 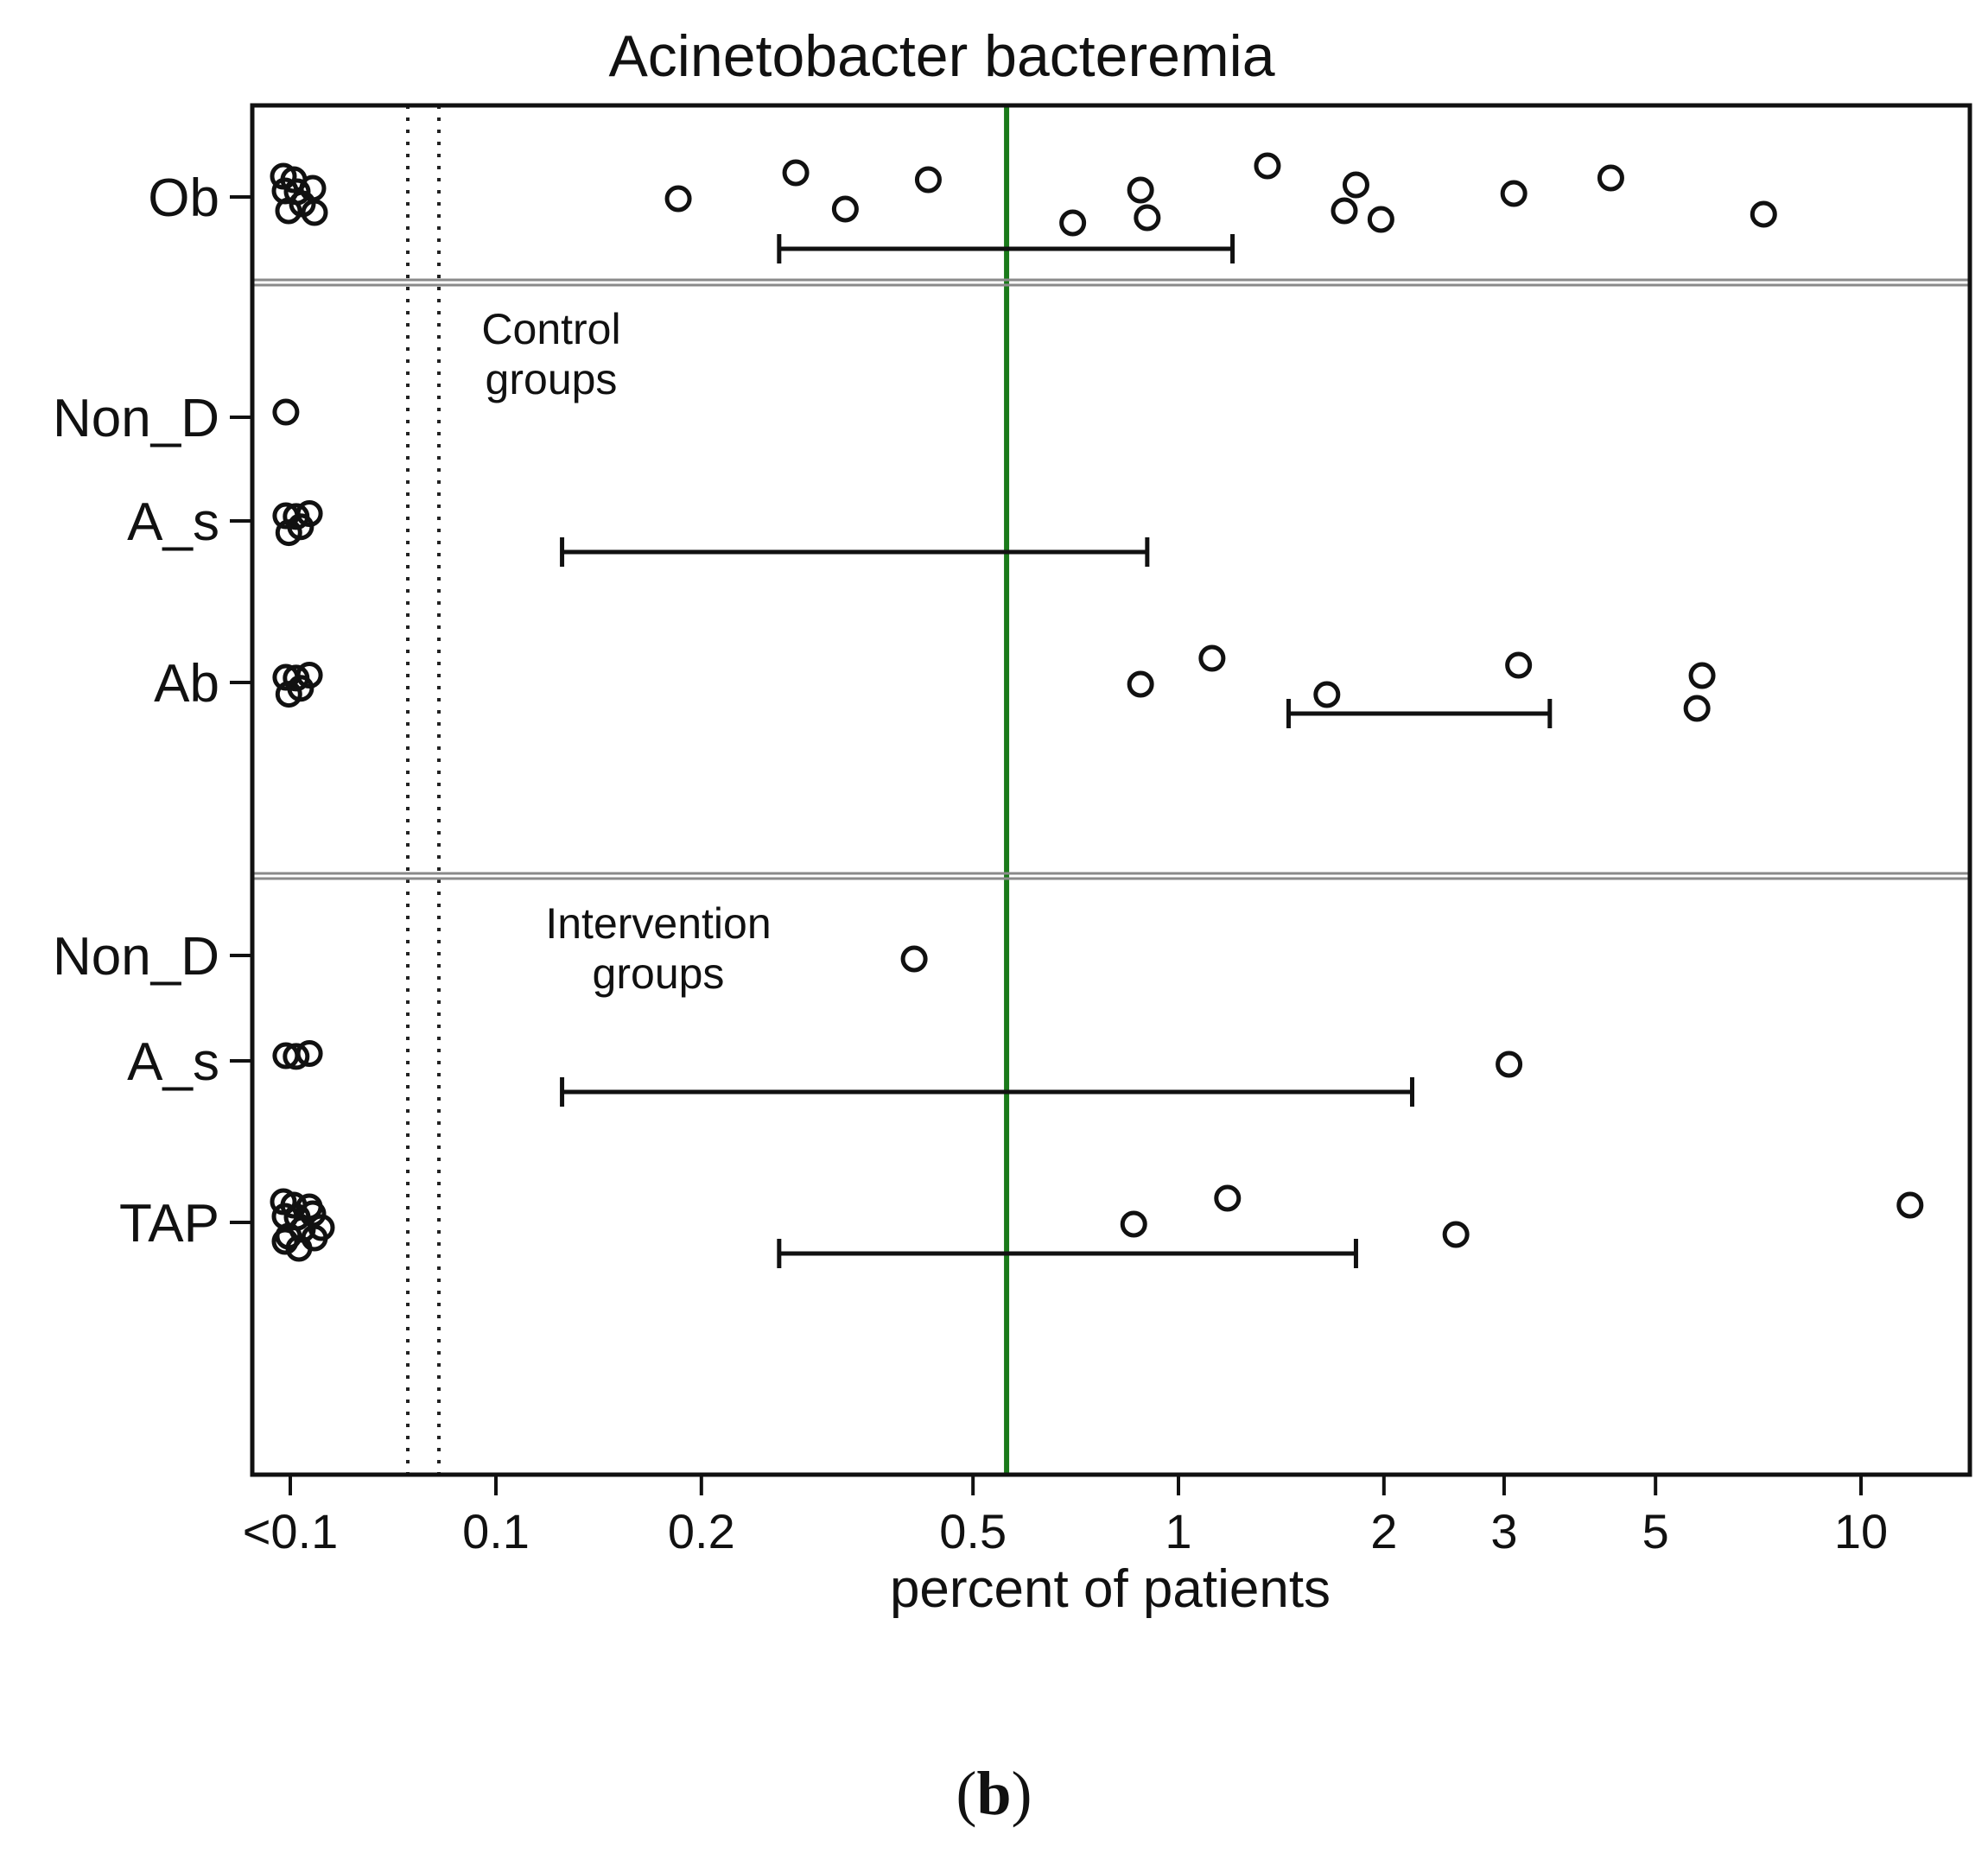 I want to click on group-5-non_d-label: Non_D, so click(x=136, y=957).